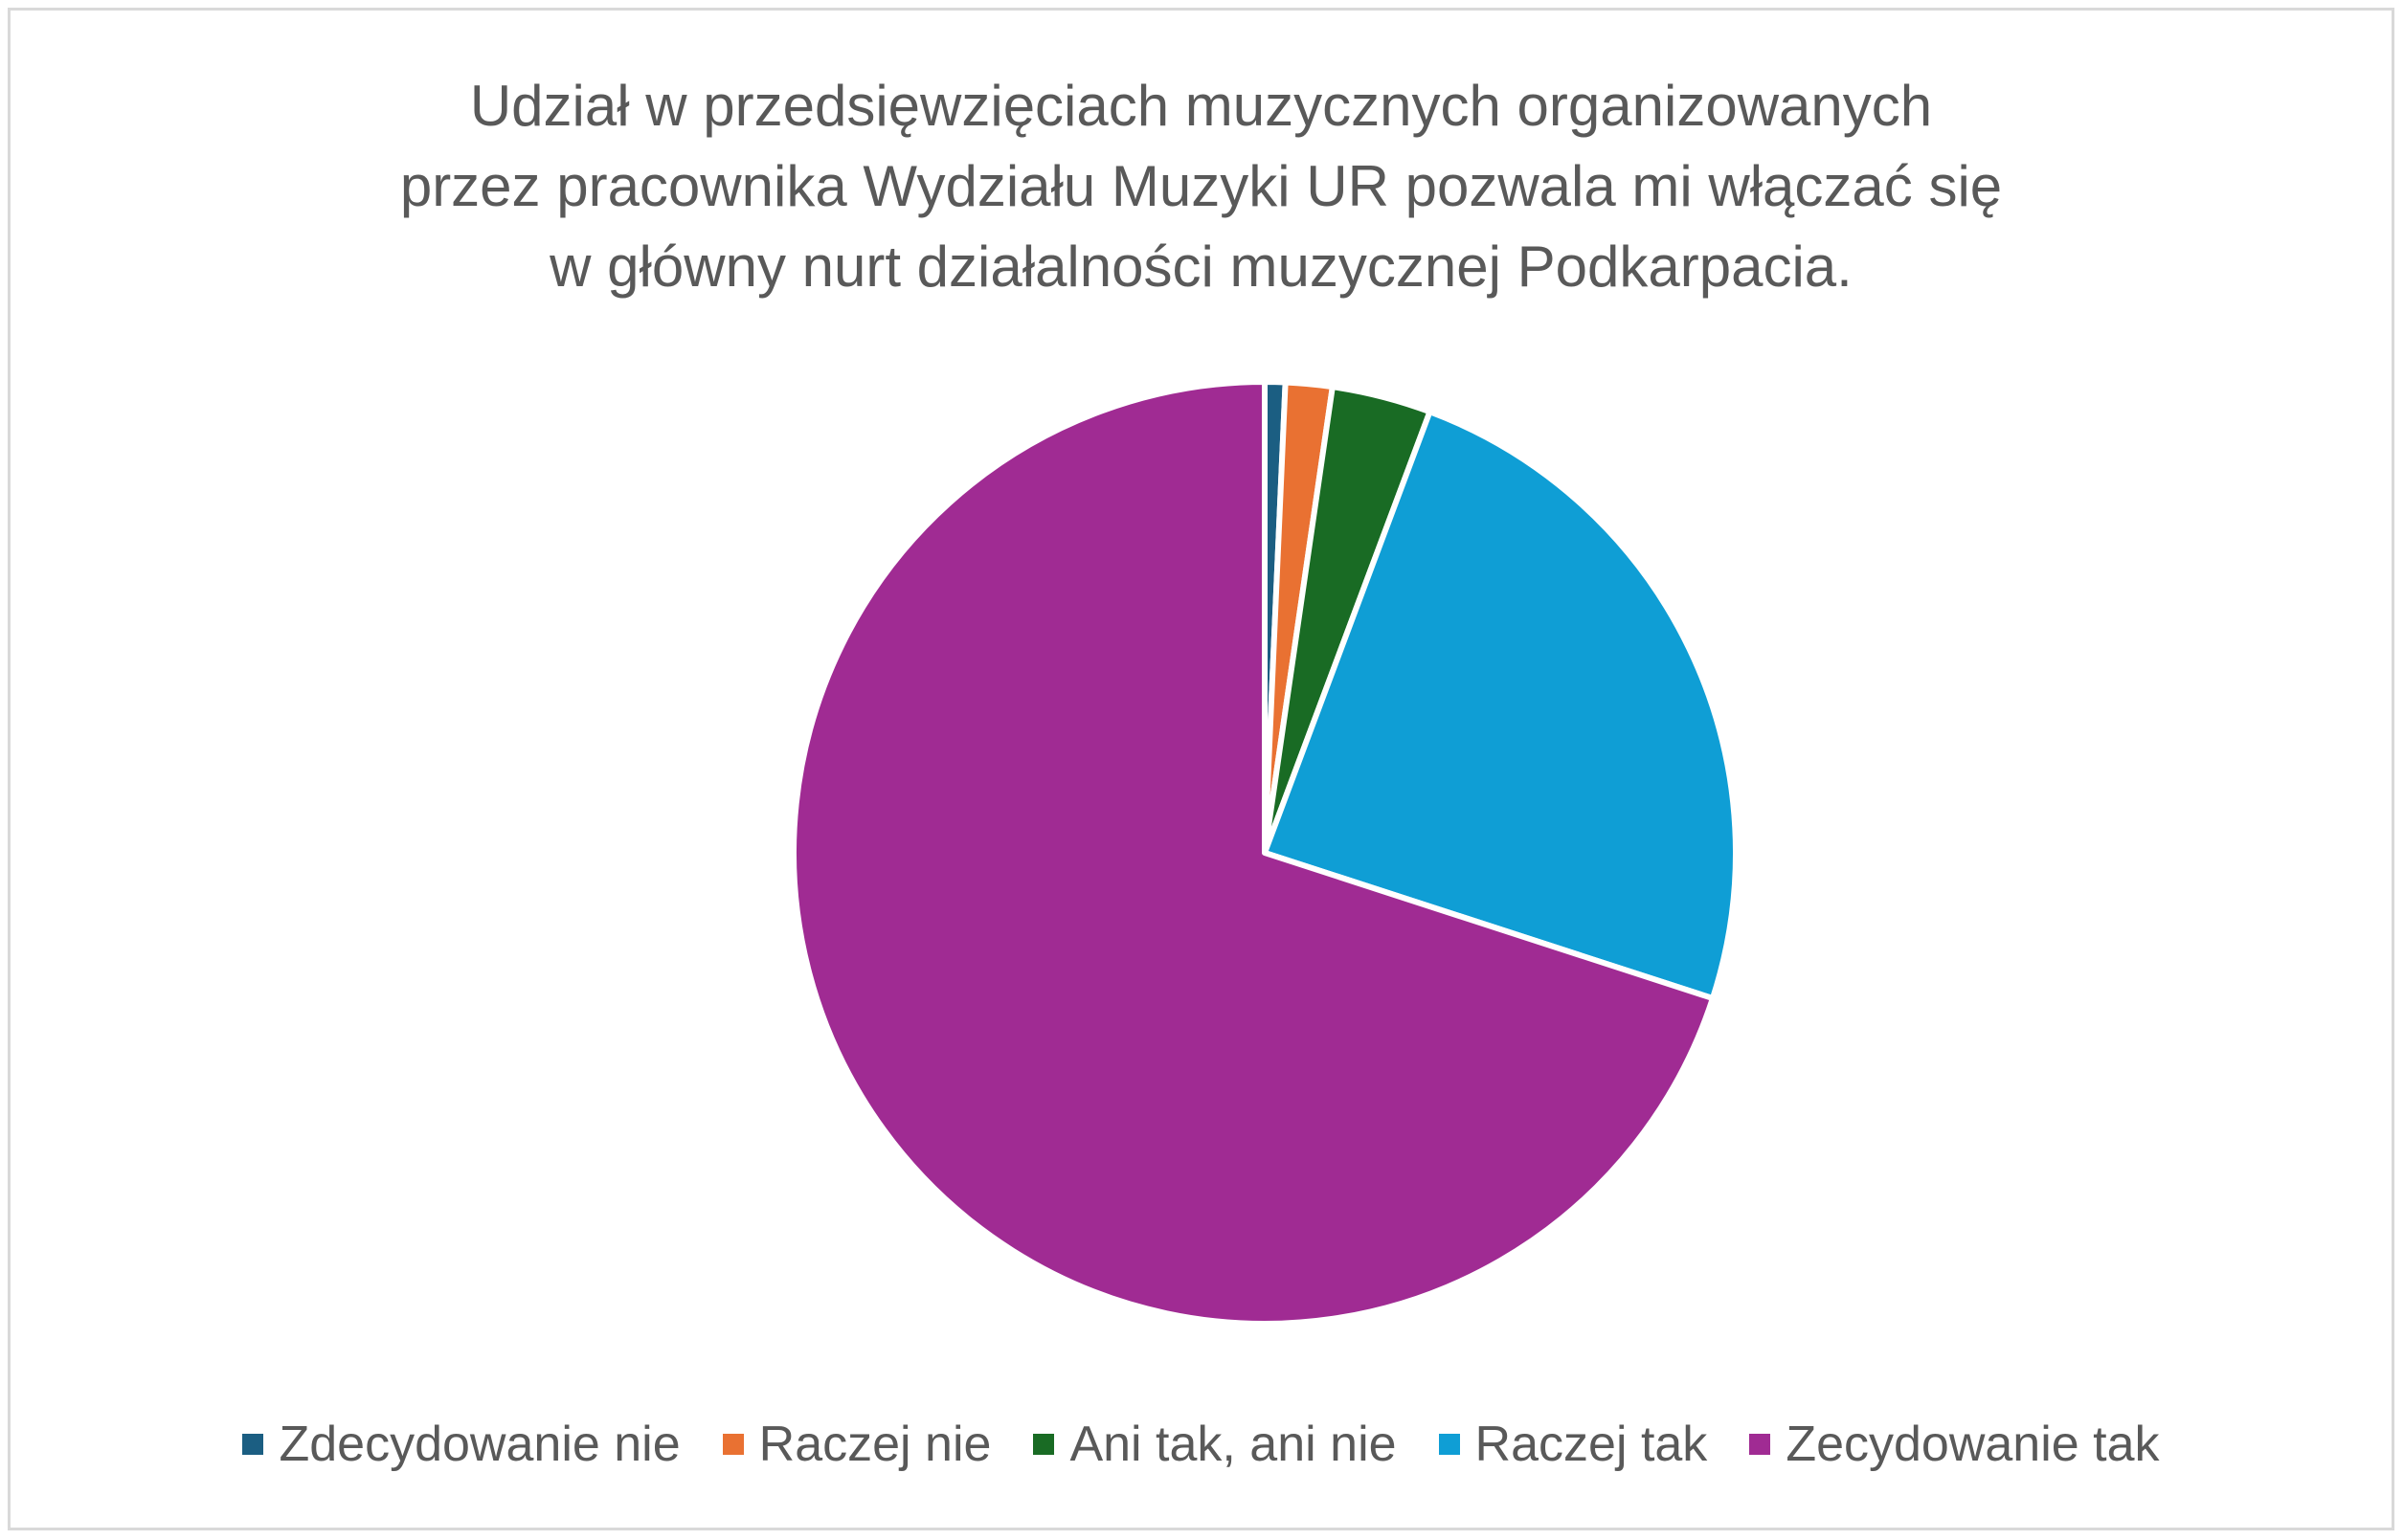  I want to click on legend-item-raczej-nie: Raczej nie, so click(857, 1445).